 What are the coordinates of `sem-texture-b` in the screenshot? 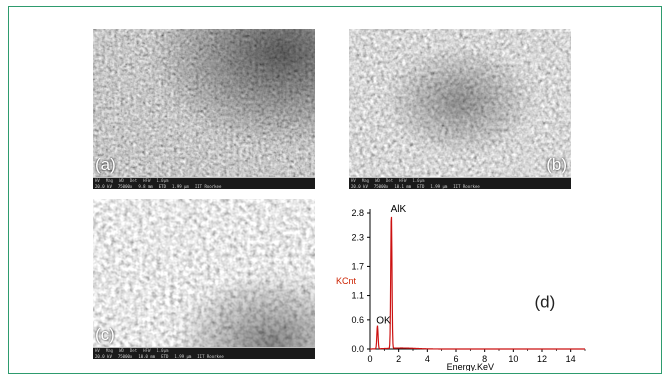 It's located at (460, 109).